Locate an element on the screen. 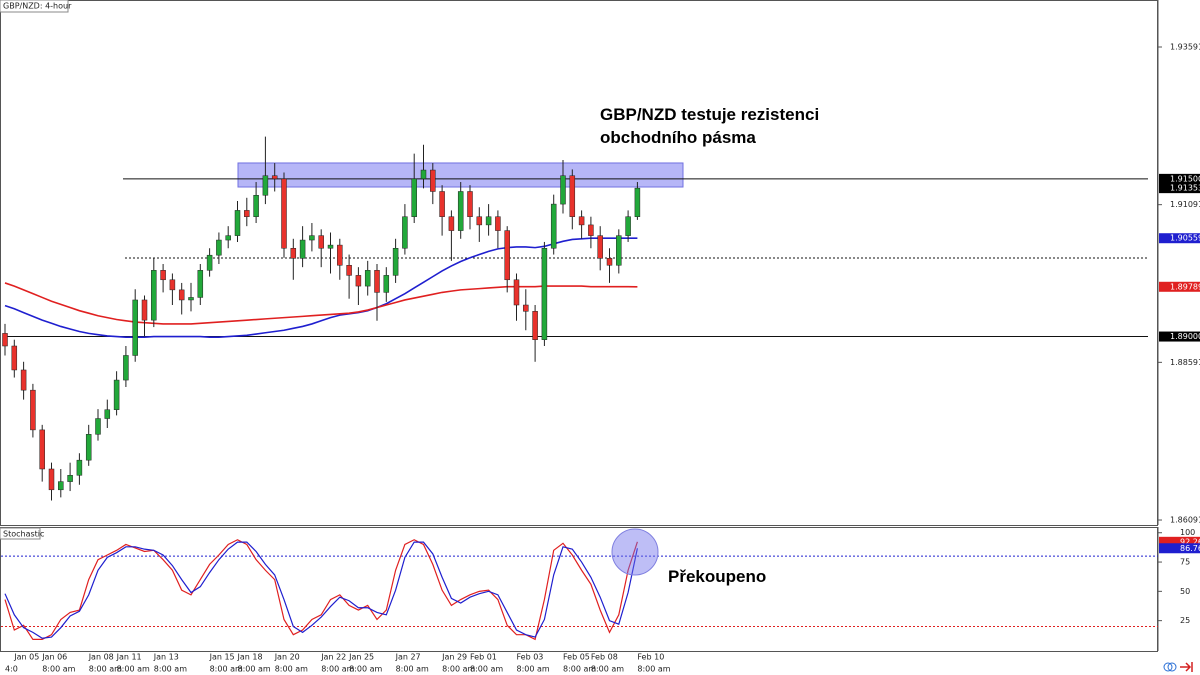 This screenshot has height=675, width=1200. chart-title: GBP/NZD: 4-hour is located at coordinates (37, 6).